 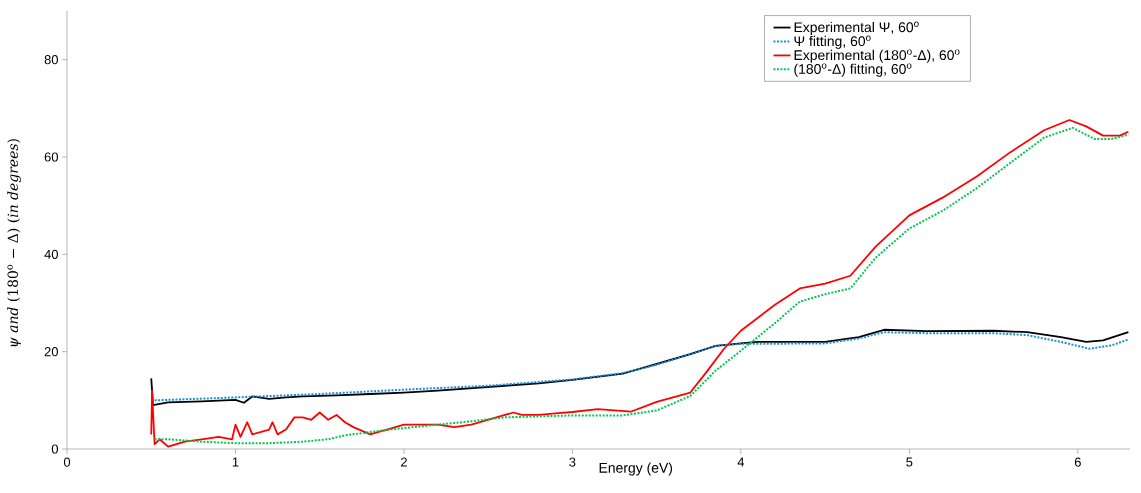 What do you see at coordinates (14, 243) in the screenshot?
I see `y-axis-title: ψ and (180$^{o}$ − Δ) (in degrees)` at bounding box center [14, 243].